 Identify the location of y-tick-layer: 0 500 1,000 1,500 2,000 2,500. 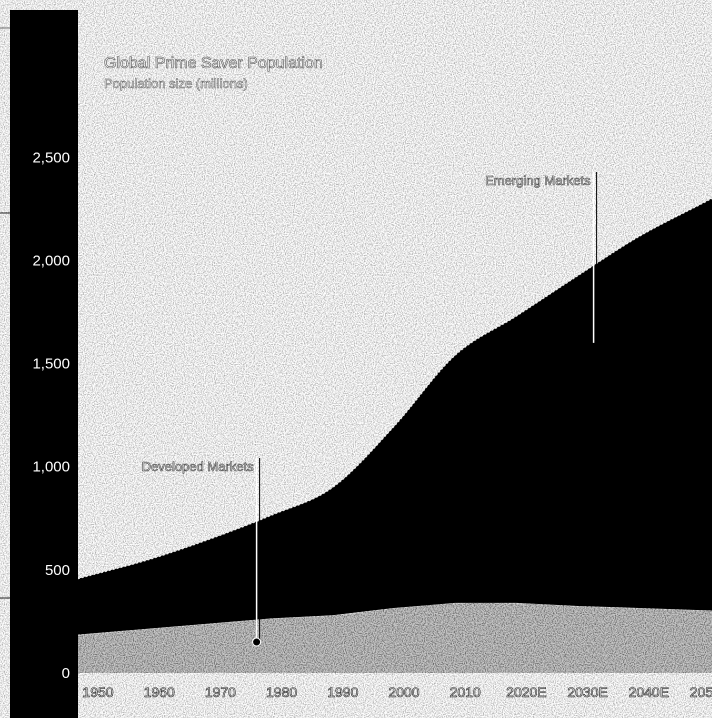
(51, 415).